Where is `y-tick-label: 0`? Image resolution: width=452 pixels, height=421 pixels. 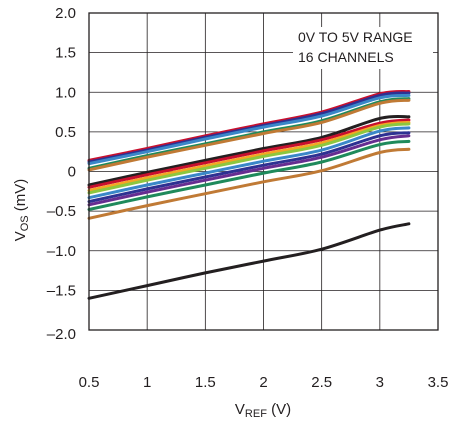 y-tick-label: 0 is located at coordinates (72, 172).